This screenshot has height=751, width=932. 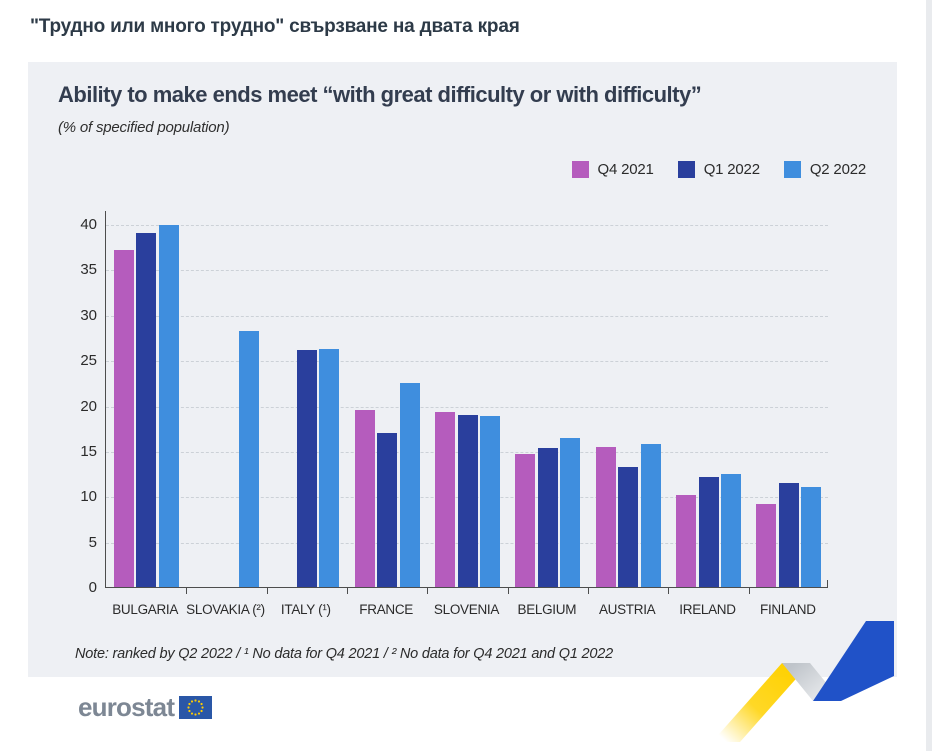 What do you see at coordinates (92, 542) in the screenshot?
I see `y-tick-label-5: 5` at bounding box center [92, 542].